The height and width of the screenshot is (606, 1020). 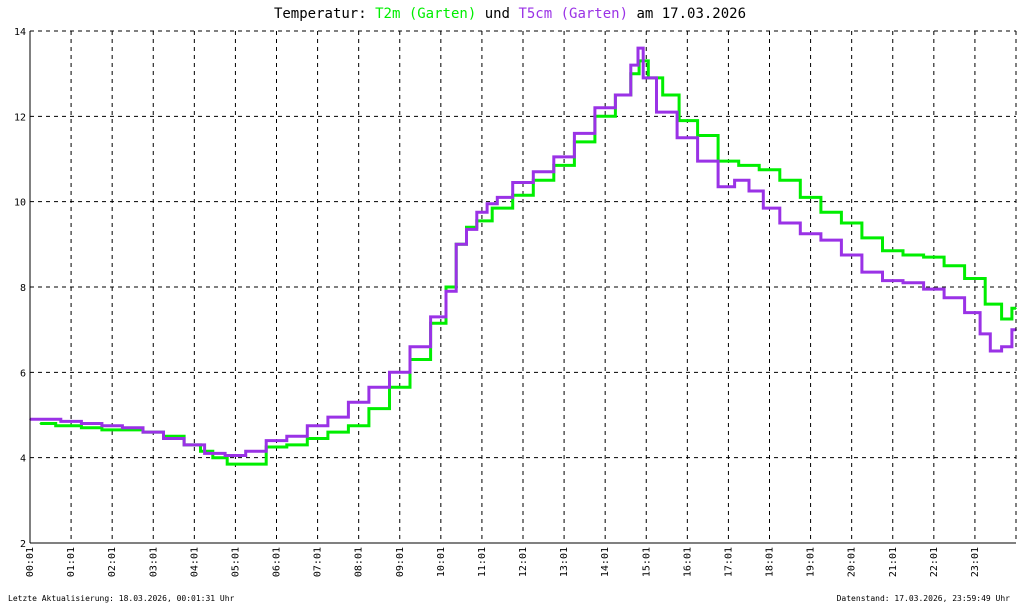 What do you see at coordinates (852, 562) in the screenshot?
I see `x-tick-label: 20:01` at bounding box center [852, 562].